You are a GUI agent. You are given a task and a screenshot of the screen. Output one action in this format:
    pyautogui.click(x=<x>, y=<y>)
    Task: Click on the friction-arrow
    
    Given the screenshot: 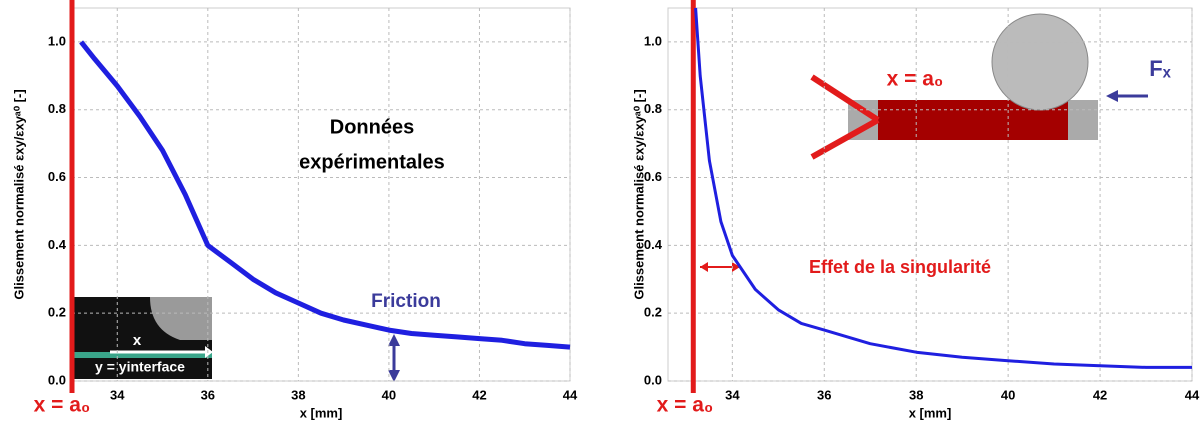 What is the action you would take?
    pyautogui.click(x=394, y=358)
    